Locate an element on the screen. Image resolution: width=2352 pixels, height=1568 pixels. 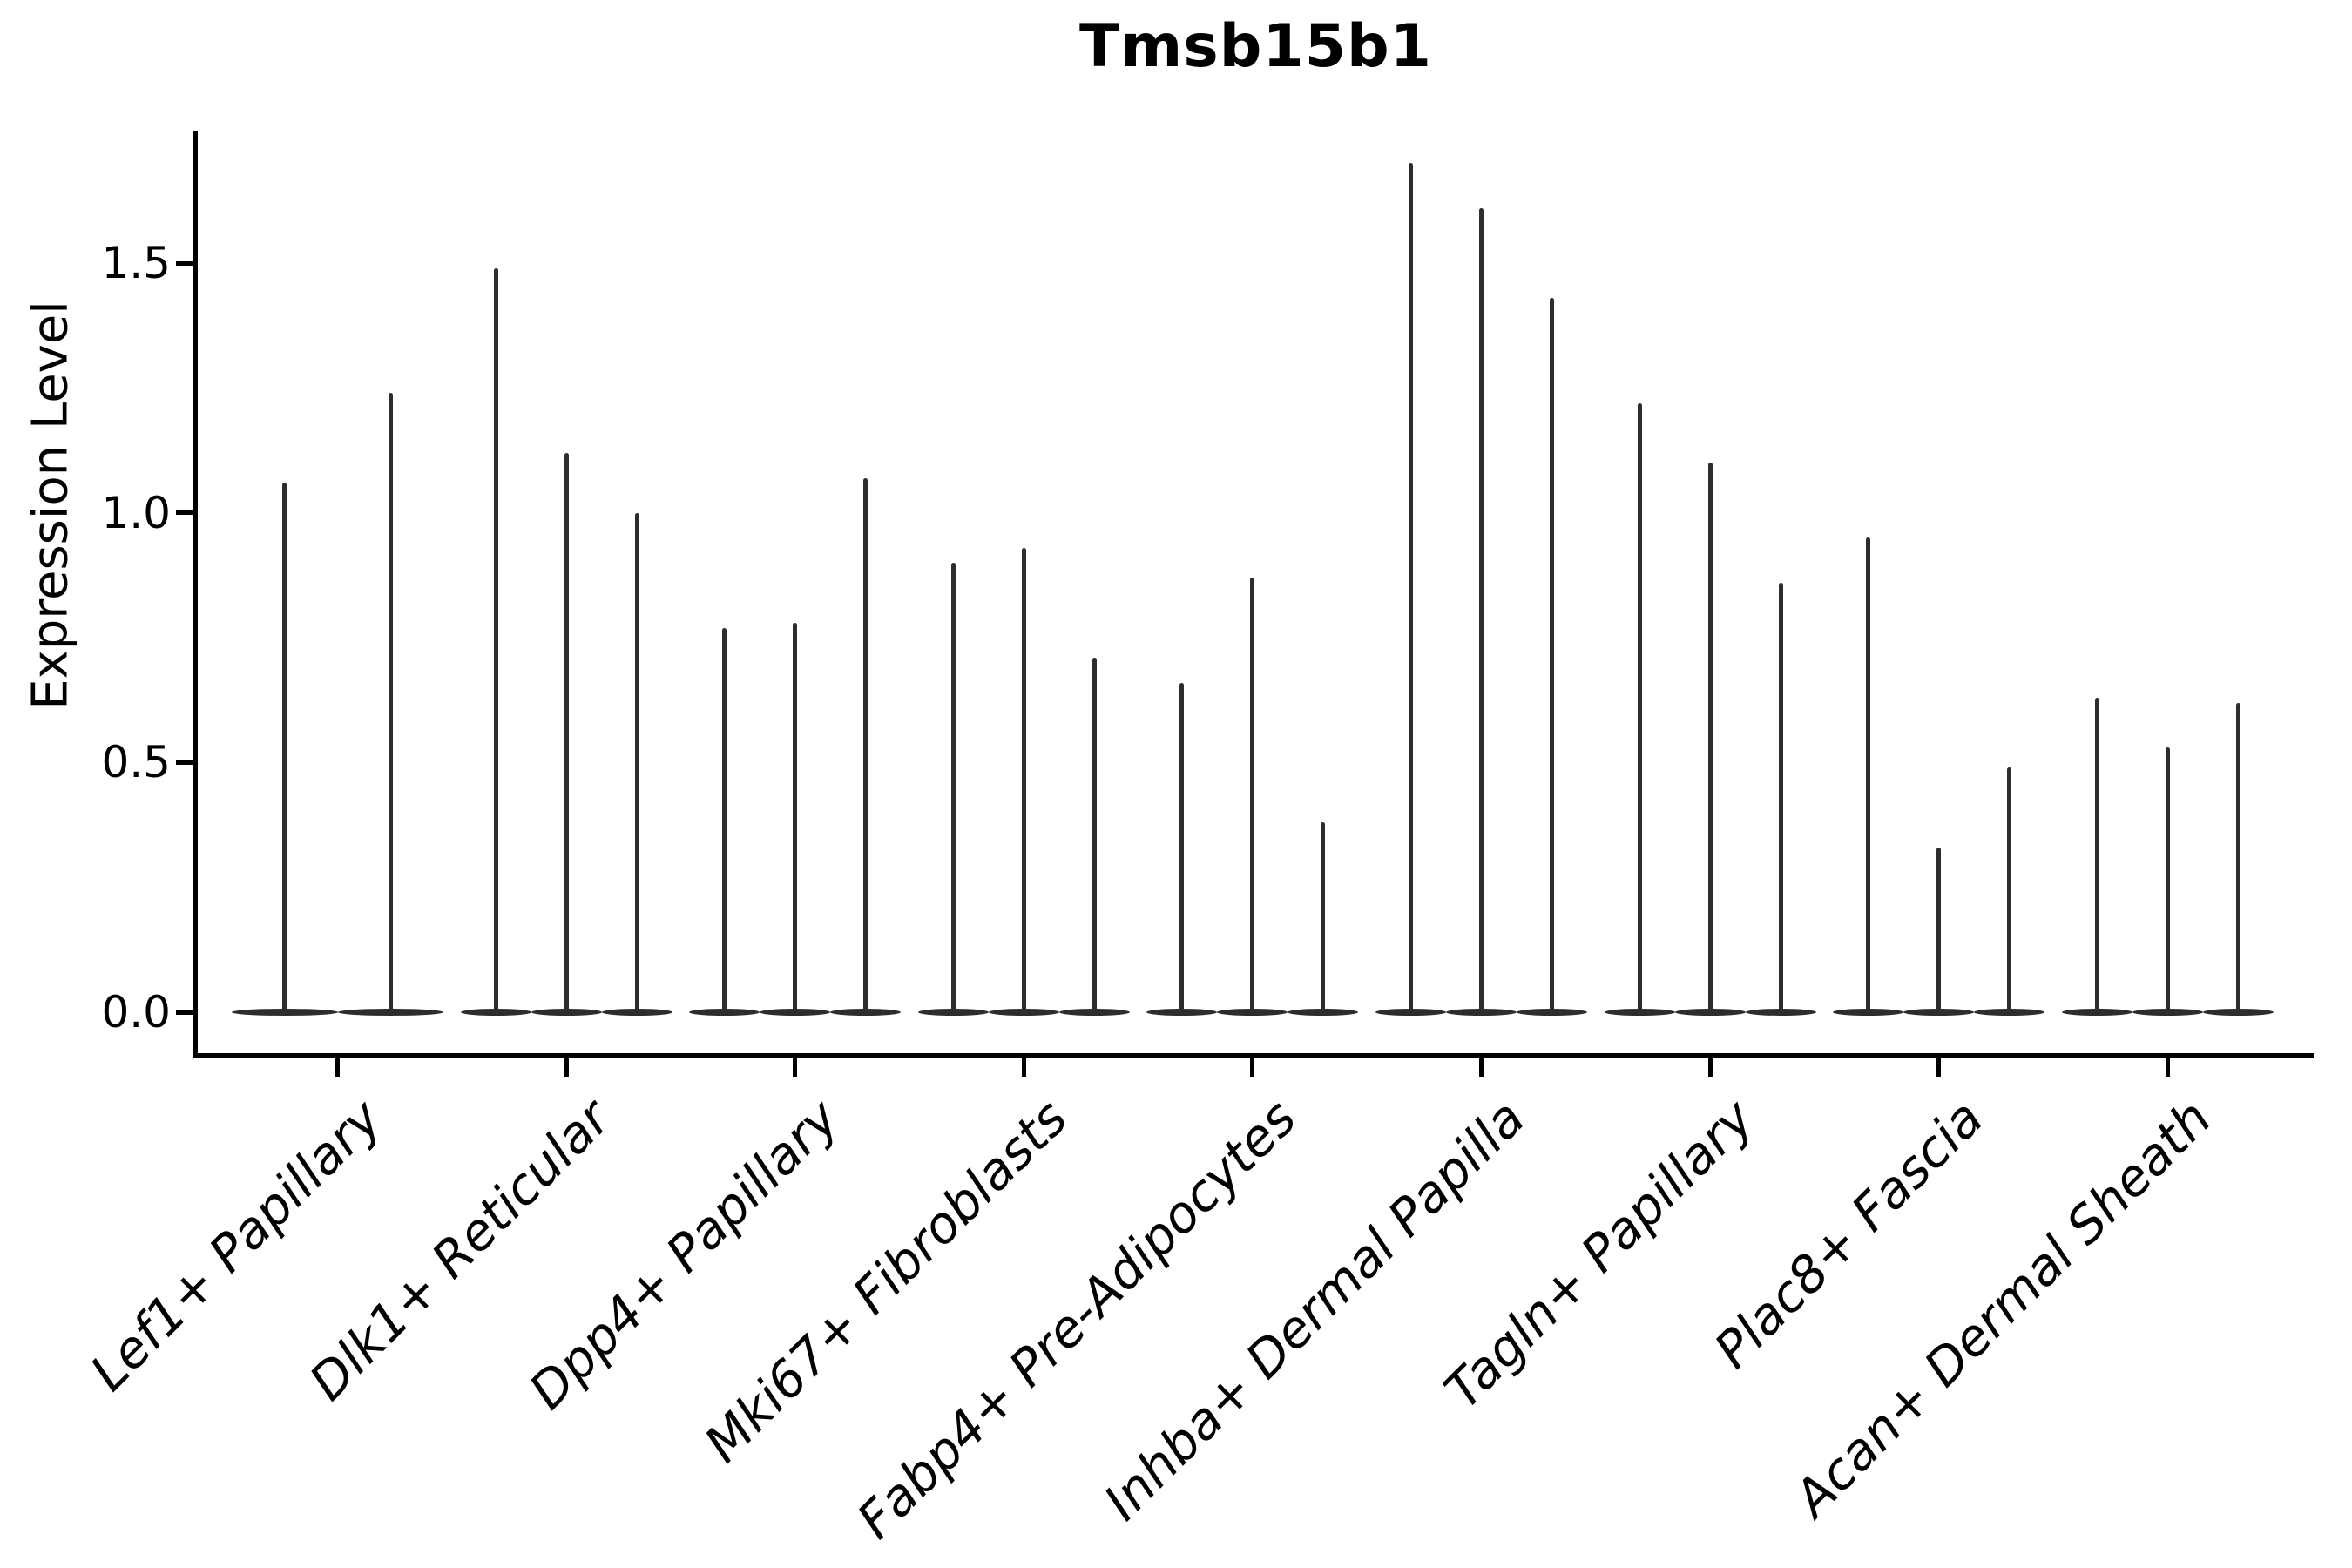
y-tick-label: 1.0 is located at coordinates (136, 512).